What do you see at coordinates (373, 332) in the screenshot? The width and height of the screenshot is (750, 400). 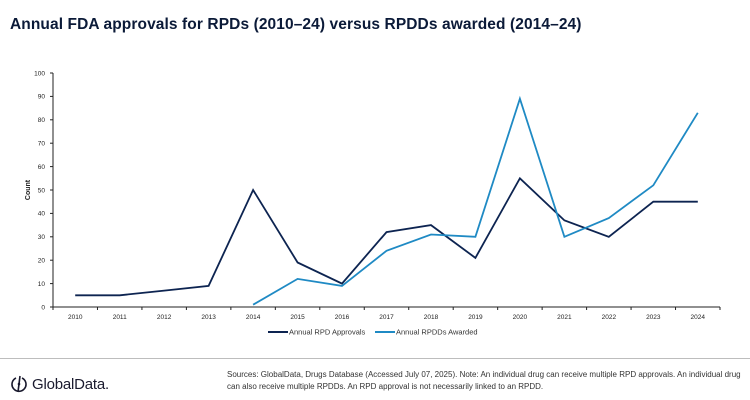 I see `legend: Annual RPD Approvals Annual RPDDs Awarded` at bounding box center [373, 332].